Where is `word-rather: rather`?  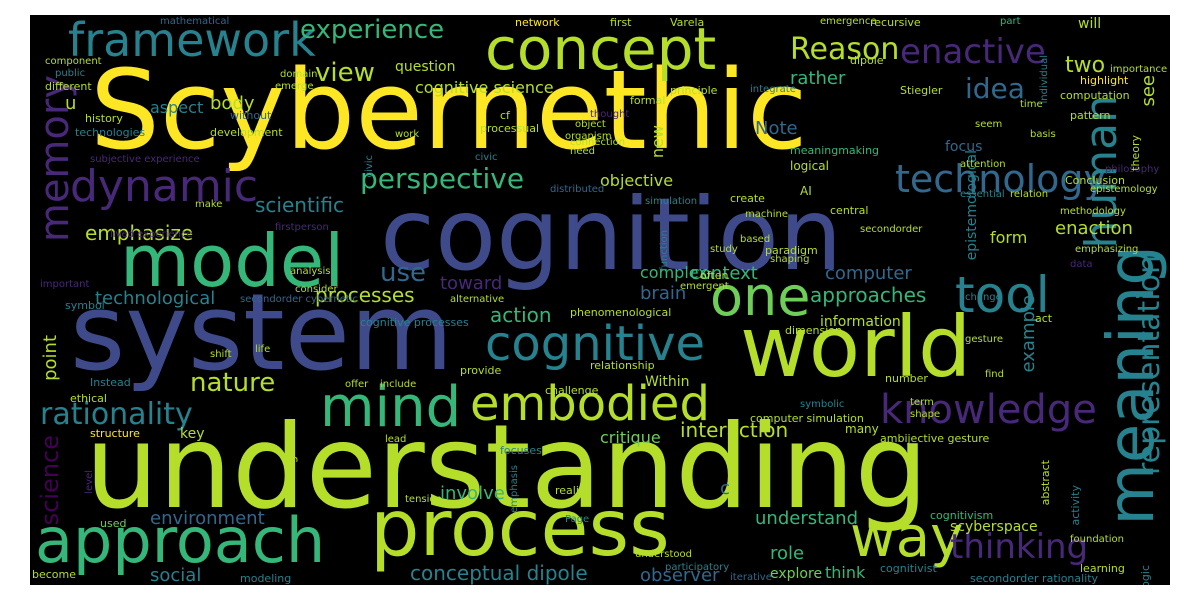
word-rather: rather is located at coordinates (818, 78).